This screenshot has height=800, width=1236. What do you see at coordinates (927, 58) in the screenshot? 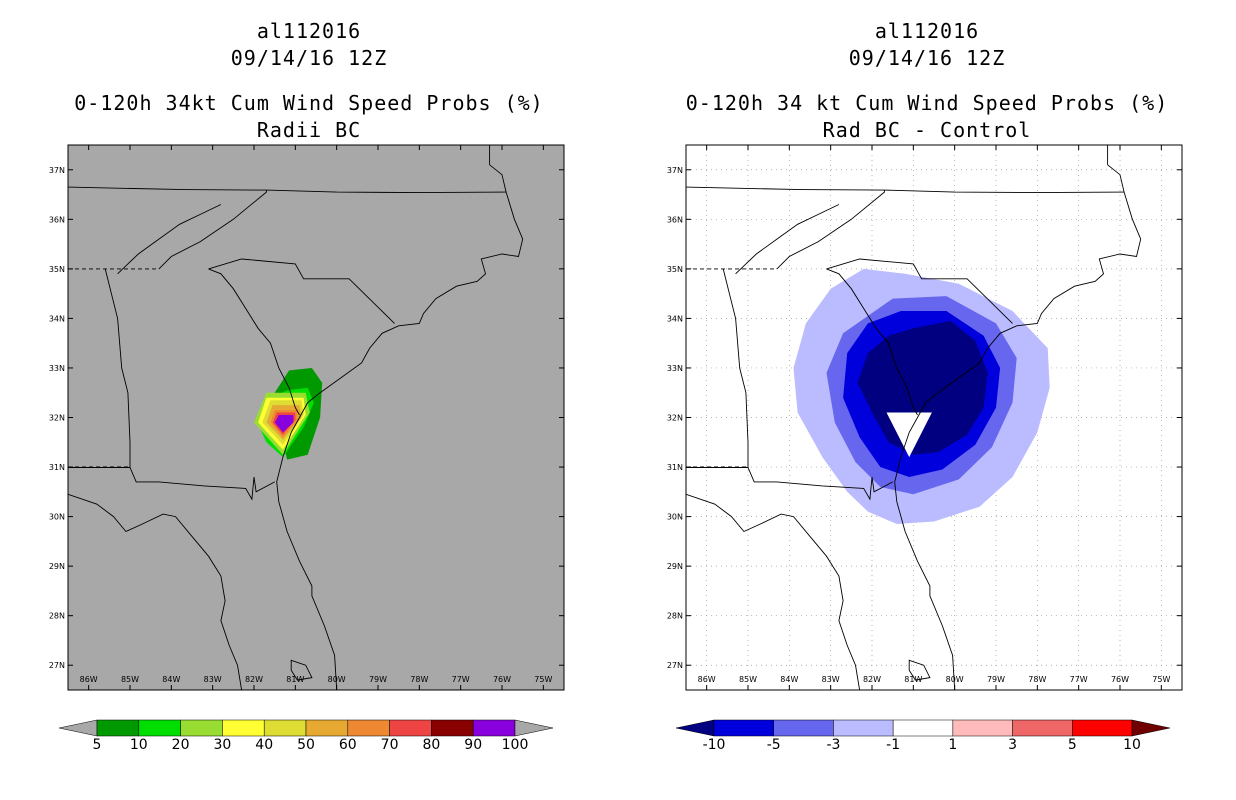
I see `right-title-date: 09/14/16 12Z` at bounding box center [927, 58].